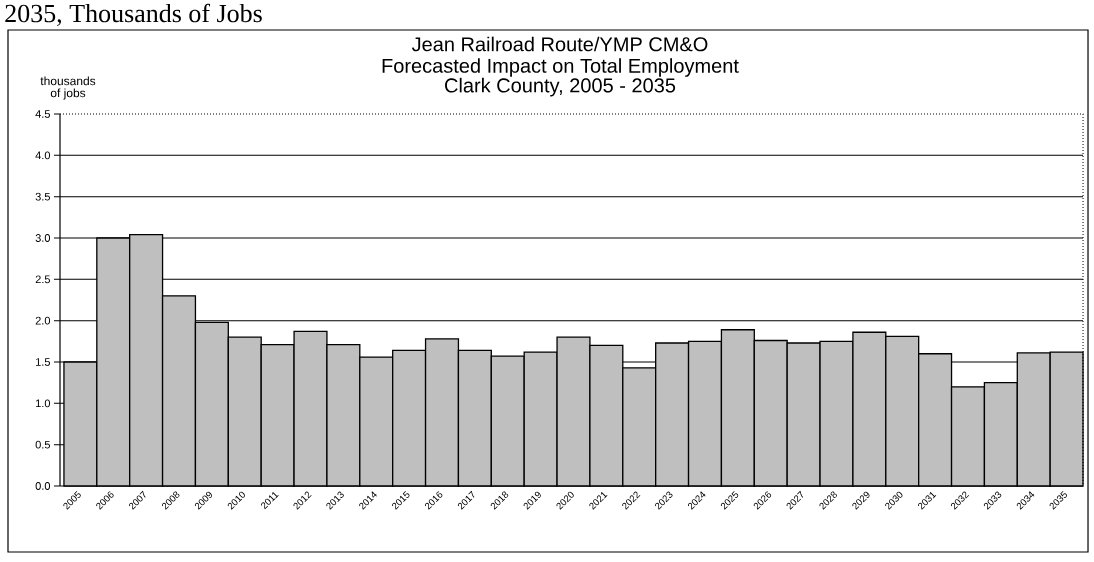 This screenshot has width=1094, height=562. I want to click on y-tick-label: 3.0, so click(43, 238).